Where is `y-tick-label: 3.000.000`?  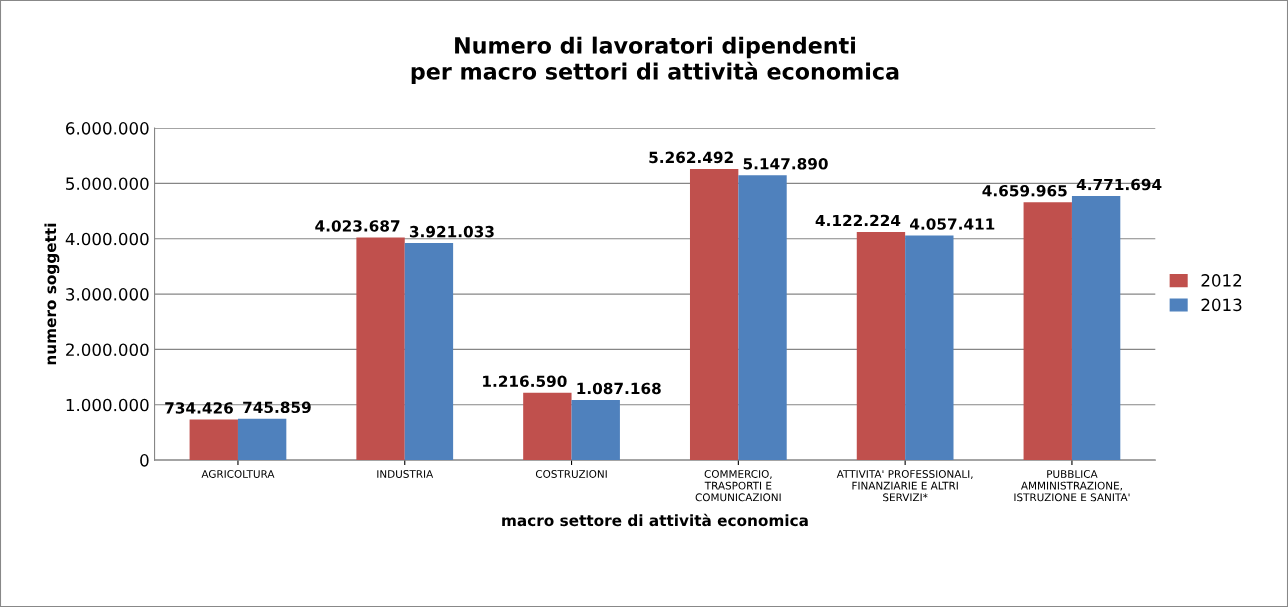 y-tick-label: 3.000.000 is located at coordinates (107, 294).